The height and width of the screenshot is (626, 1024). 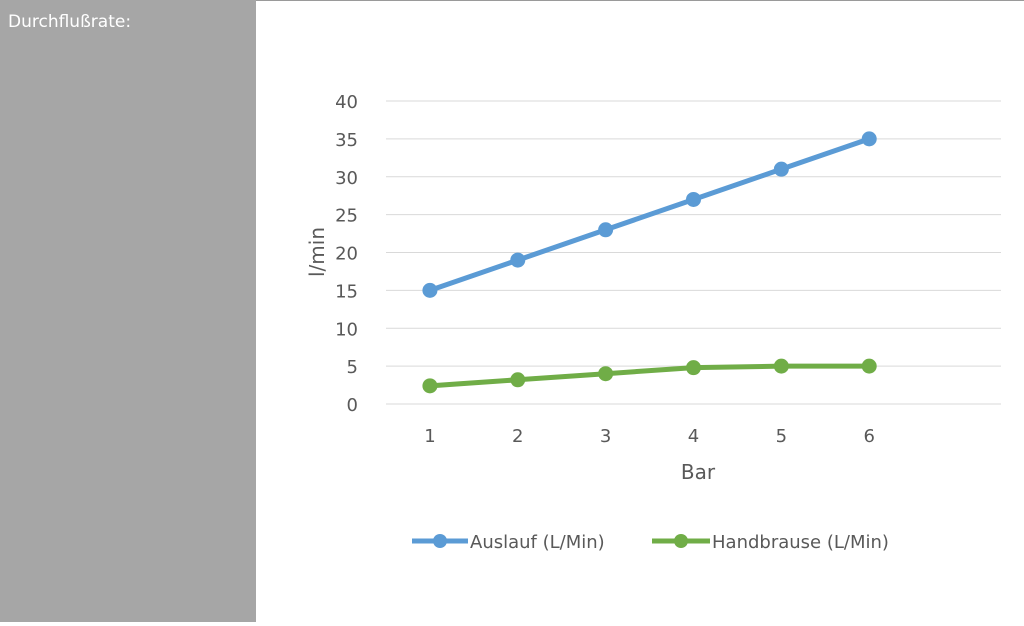 What do you see at coordinates (352, 367) in the screenshot?
I see `y-tick-label: 5` at bounding box center [352, 367].